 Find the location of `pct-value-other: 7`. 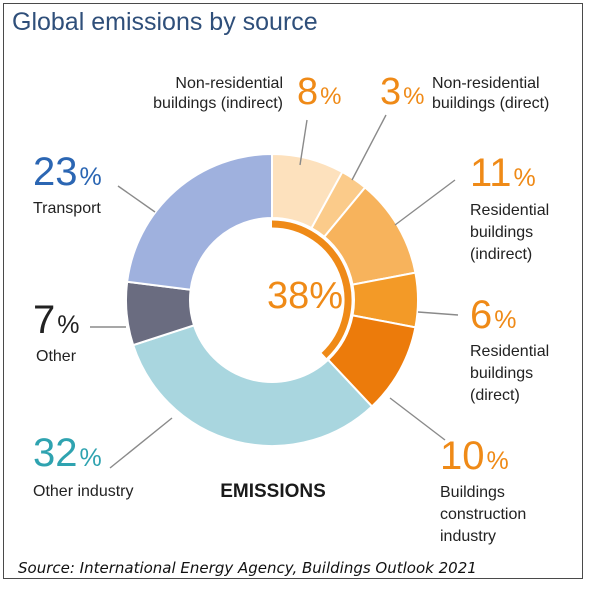

pct-value-other: 7 is located at coordinates (44, 320).